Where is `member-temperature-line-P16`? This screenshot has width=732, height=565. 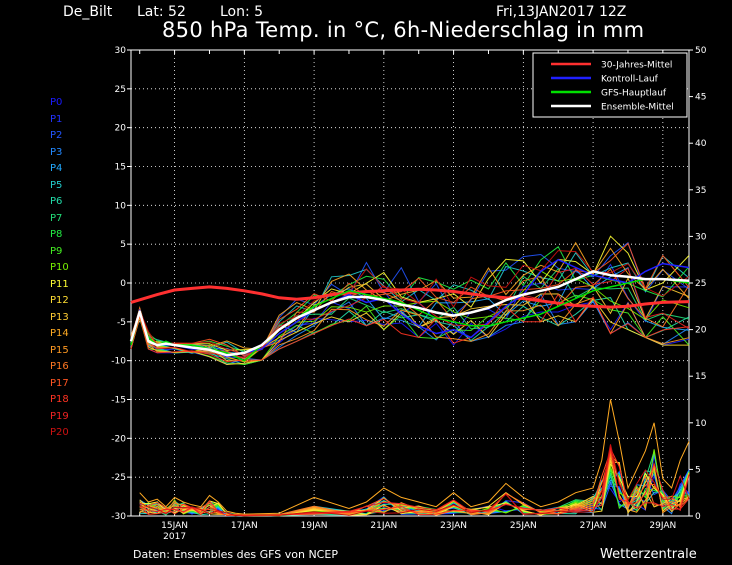
member-temperature-line-P16 is located at coordinates (410, 314).